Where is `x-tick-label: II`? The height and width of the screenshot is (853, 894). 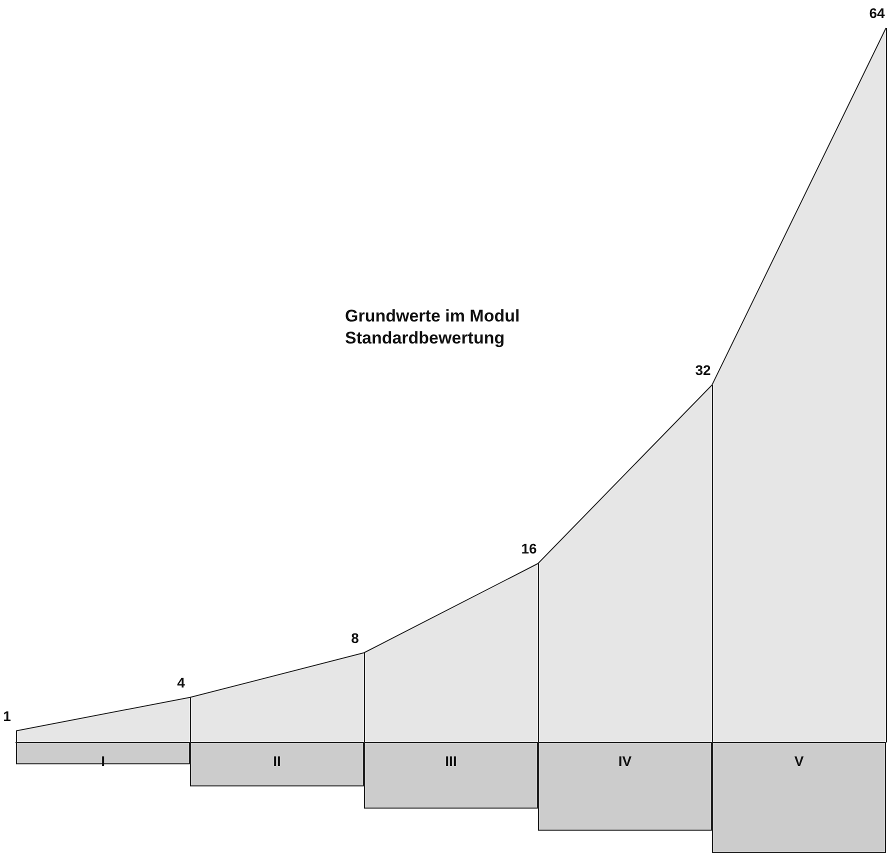
x-tick-label: II is located at coordinates (277, 761).